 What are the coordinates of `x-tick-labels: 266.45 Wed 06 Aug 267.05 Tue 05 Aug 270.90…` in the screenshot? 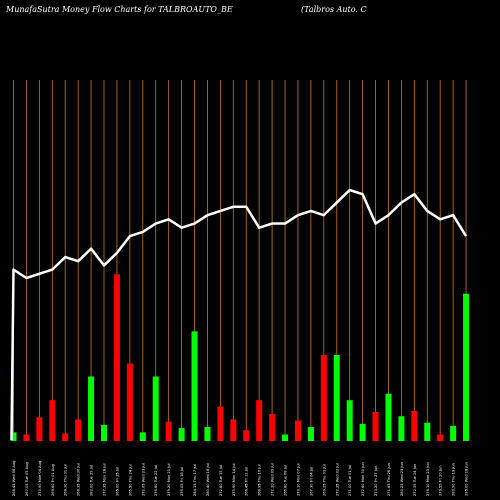 It's located at (240, 478).